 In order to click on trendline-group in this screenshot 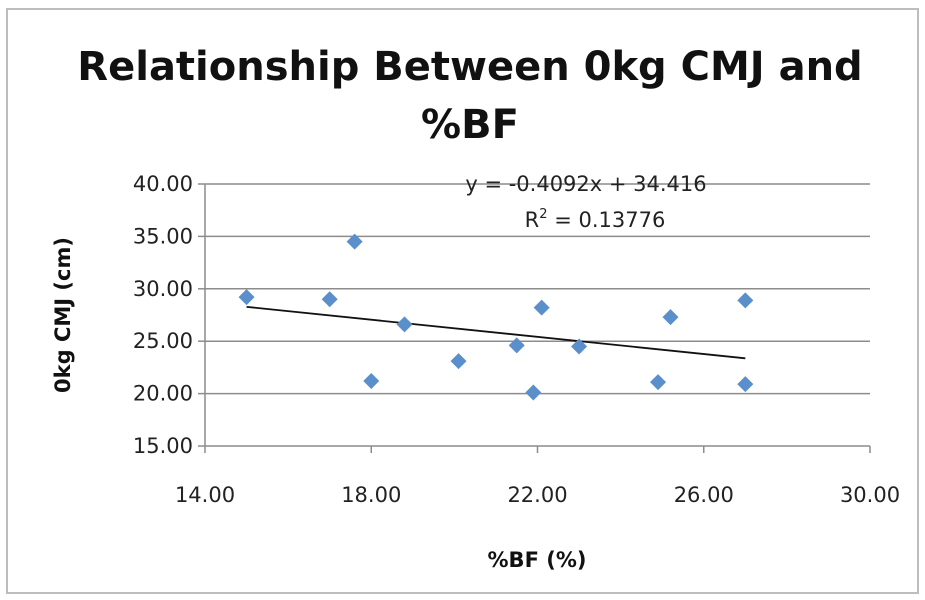, I will do `click(496, 332)`.